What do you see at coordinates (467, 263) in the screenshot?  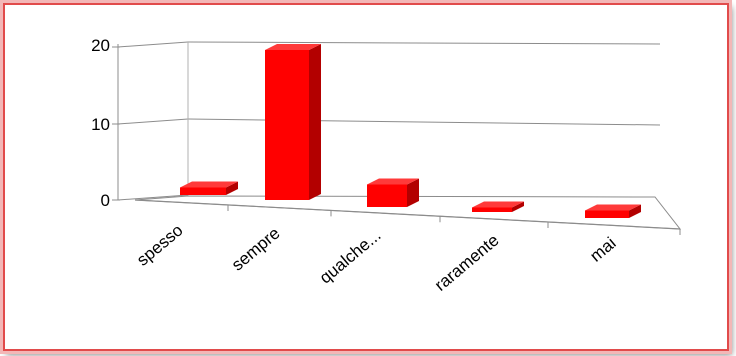 I see `category-label: raramente` at bounding box center [467, 263].